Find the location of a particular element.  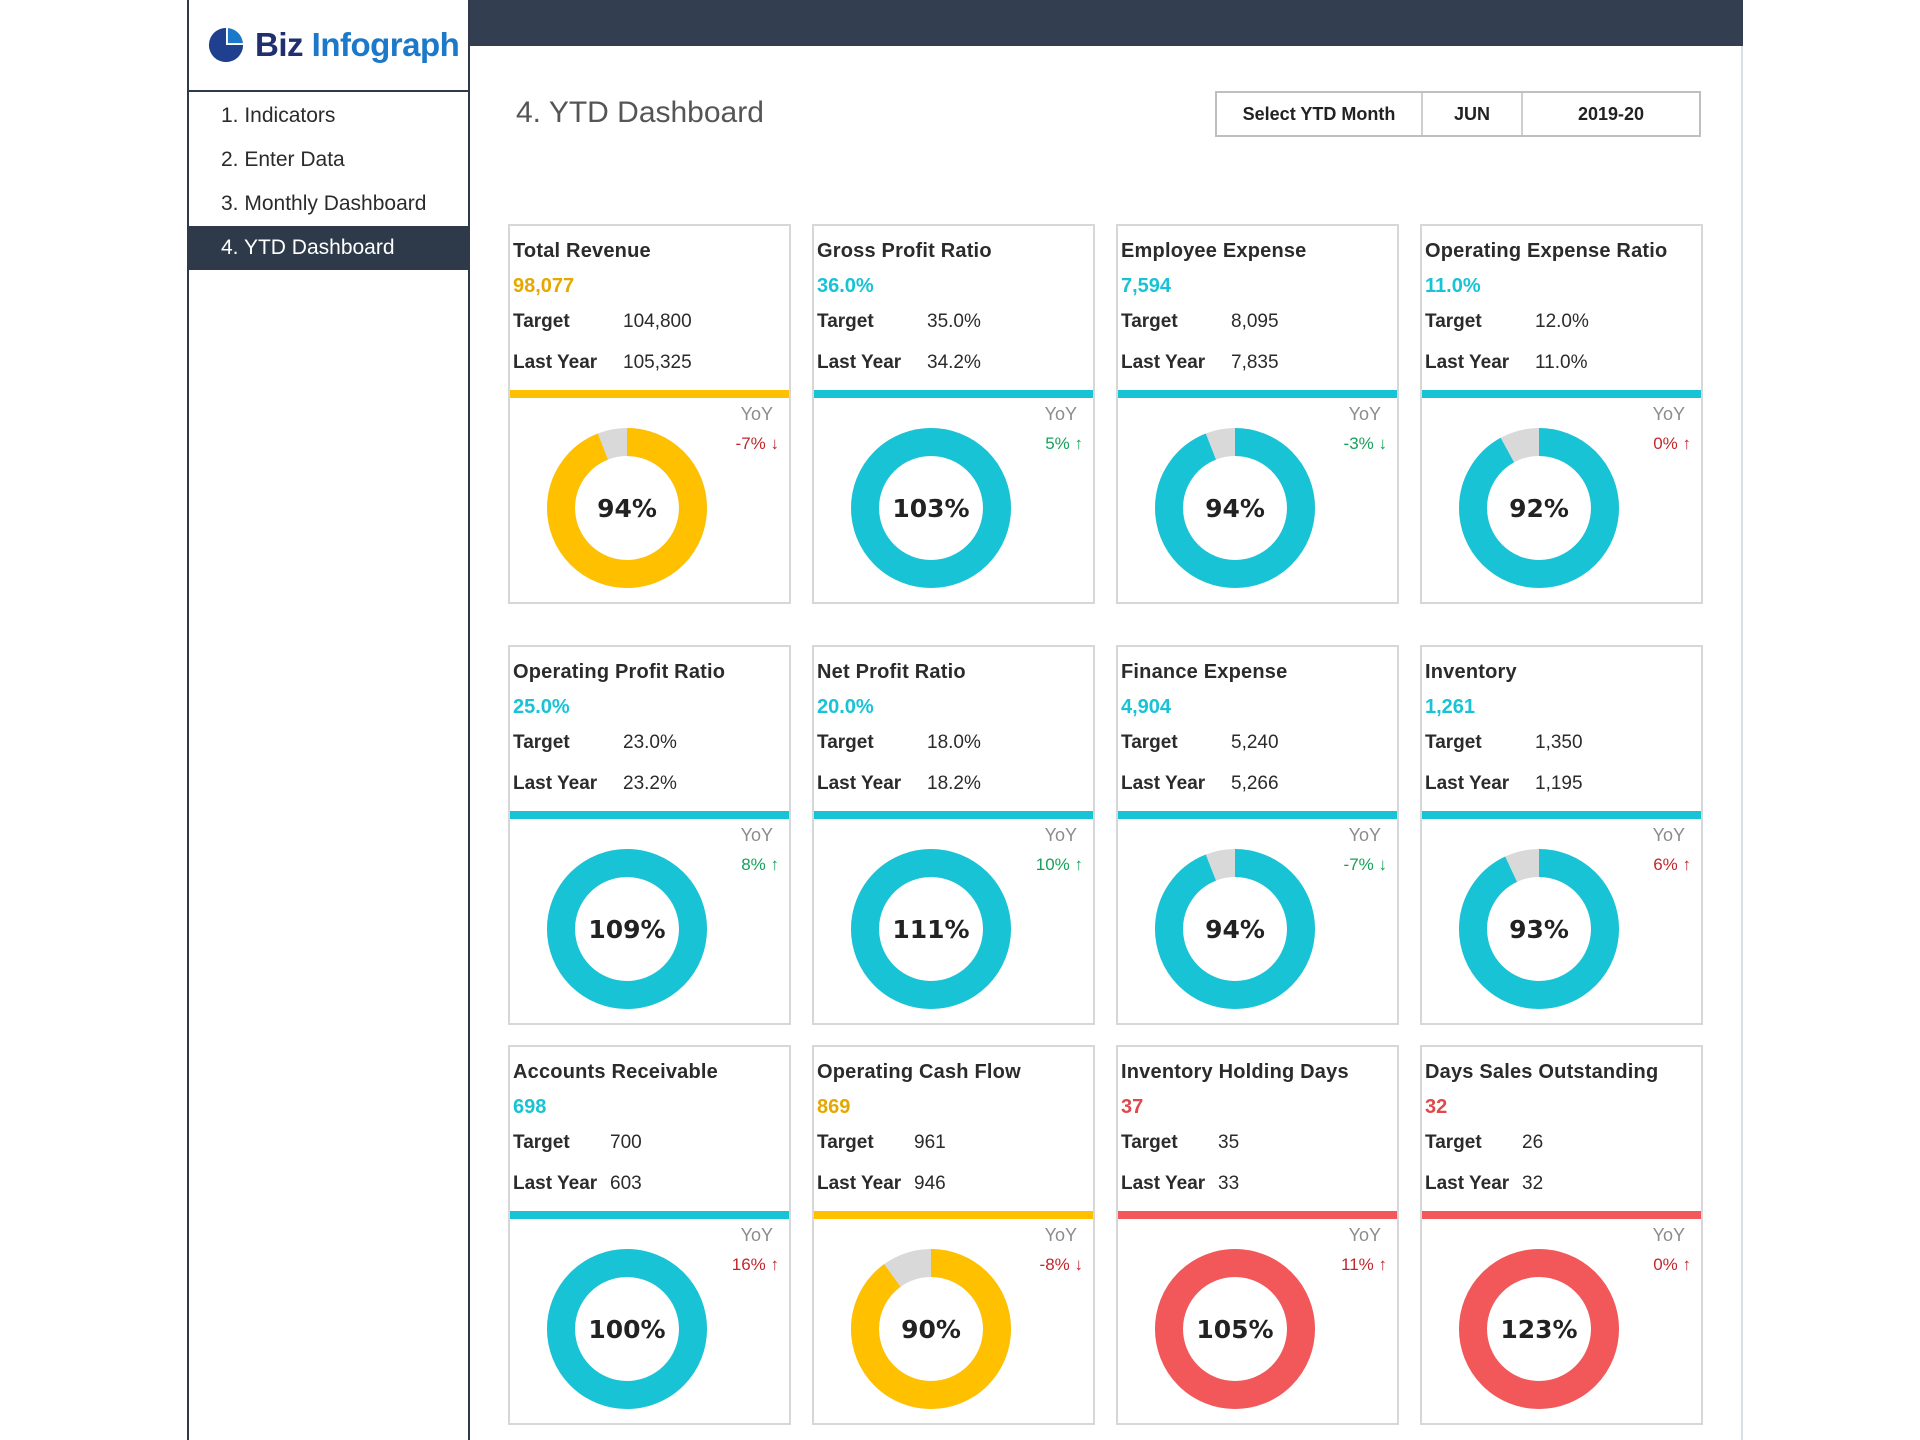

nav-item-ytd-dashboard: 4. YTD Dashboard is located at coordinates (328, 248).